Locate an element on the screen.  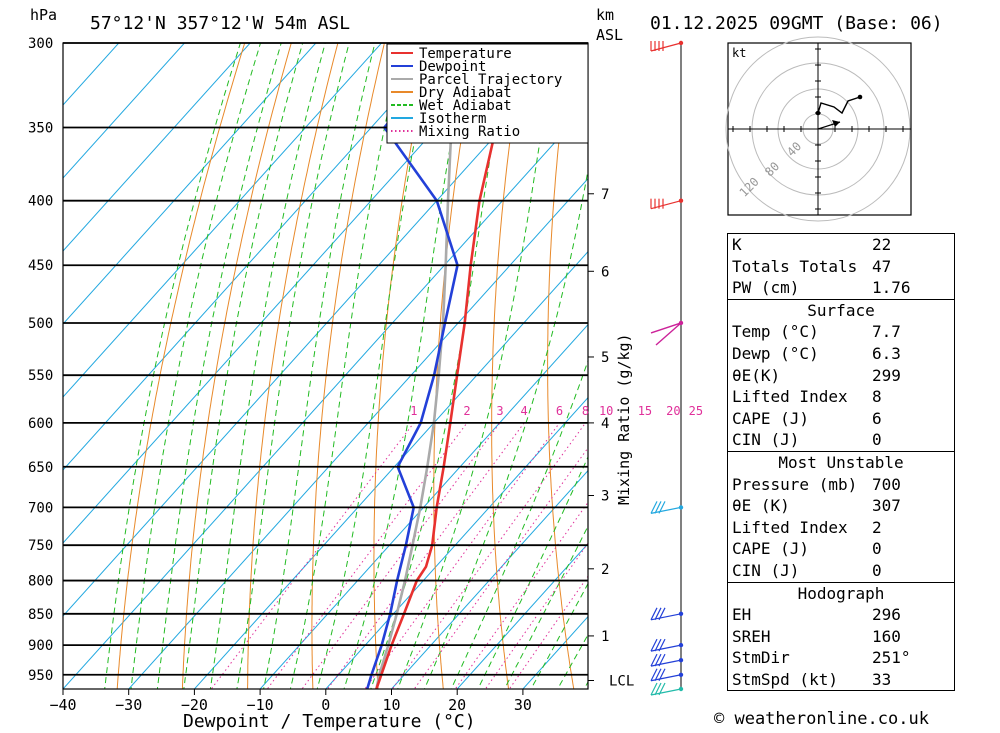
km-tick-label: 7 is located at coordinates (605, 195).